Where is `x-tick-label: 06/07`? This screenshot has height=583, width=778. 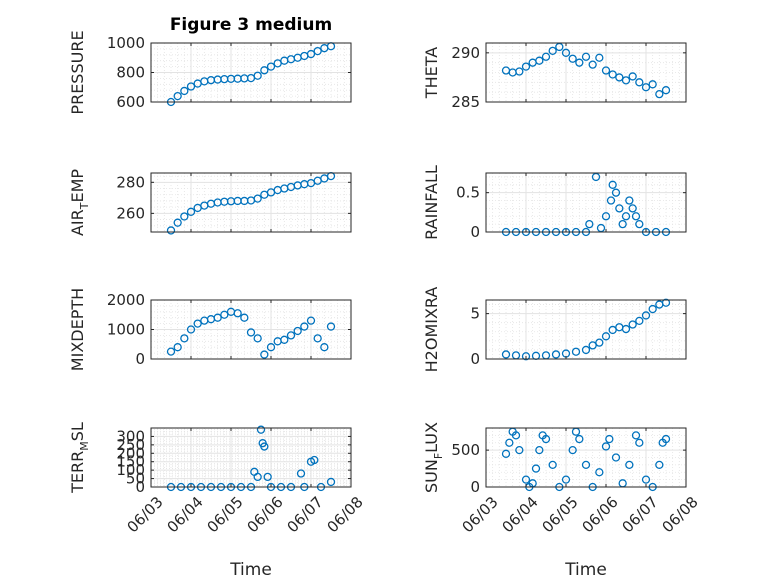
x-tick-label: 06/07 is located at coordinates (639, 514).